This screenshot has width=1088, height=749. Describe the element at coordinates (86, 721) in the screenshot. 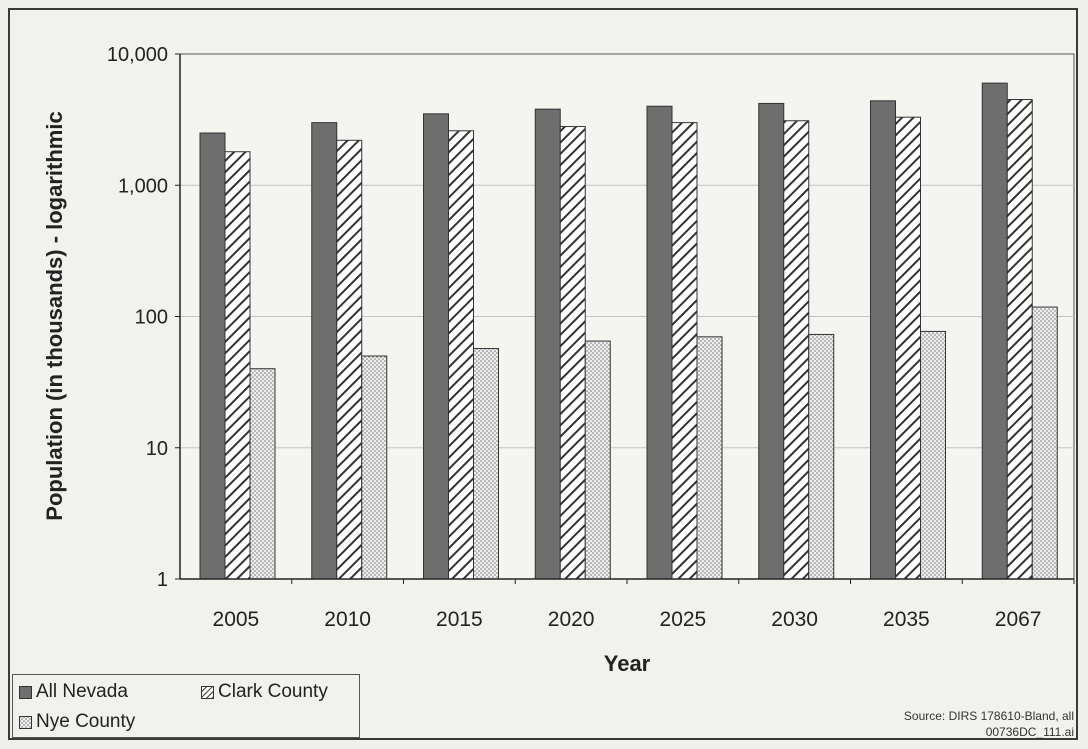

I see `legend-label-nye-county: Nye County` at that location.